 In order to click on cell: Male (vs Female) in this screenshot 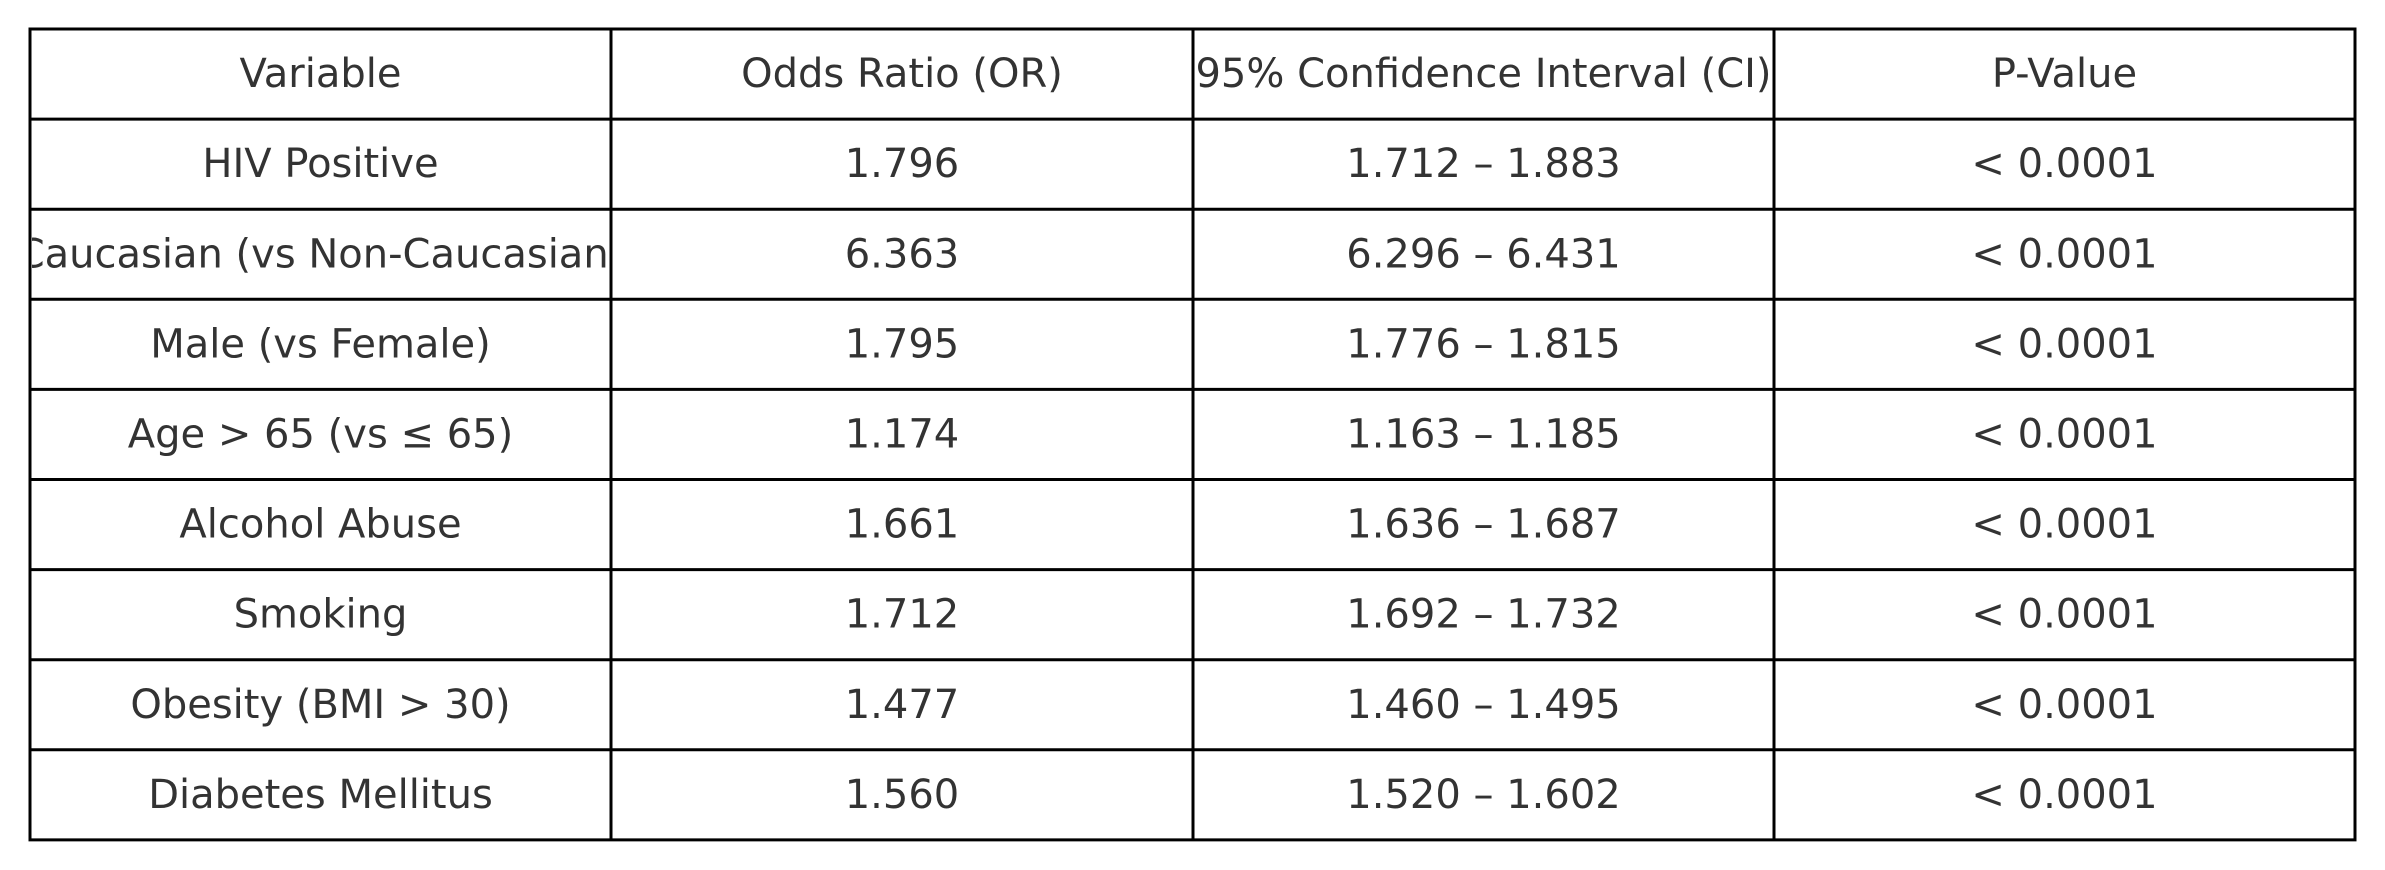, I will do `click(320, 344)`.